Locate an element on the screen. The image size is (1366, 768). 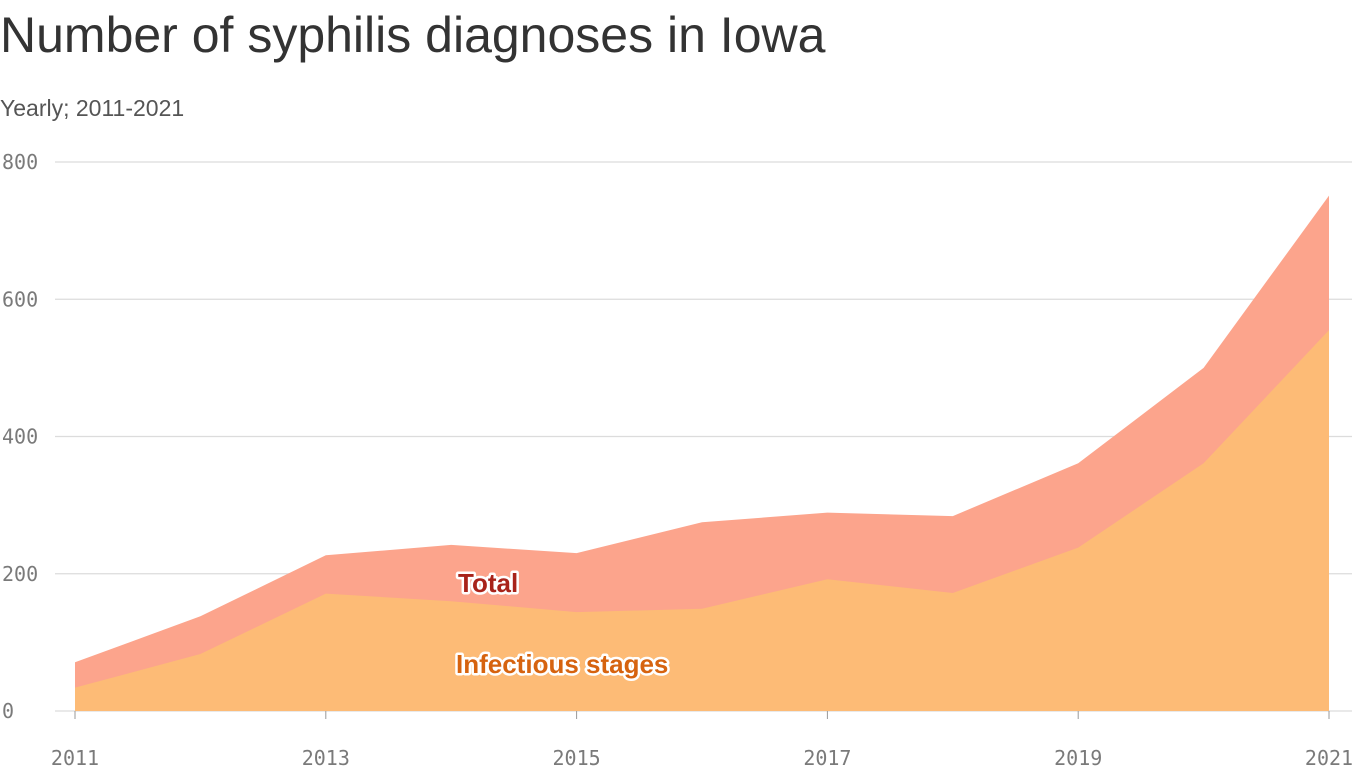
x-tick-label: 2017 is located at coordinates (827, 757).